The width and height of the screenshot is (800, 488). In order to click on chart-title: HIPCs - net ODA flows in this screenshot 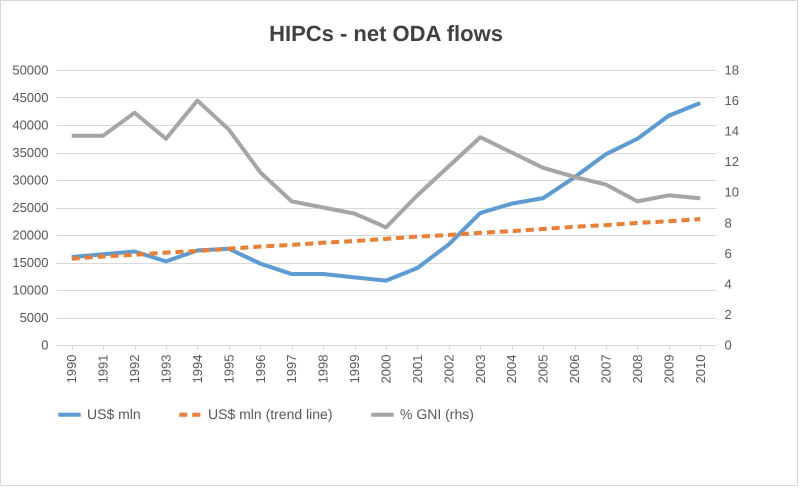, I will do `click(386, 33)`.